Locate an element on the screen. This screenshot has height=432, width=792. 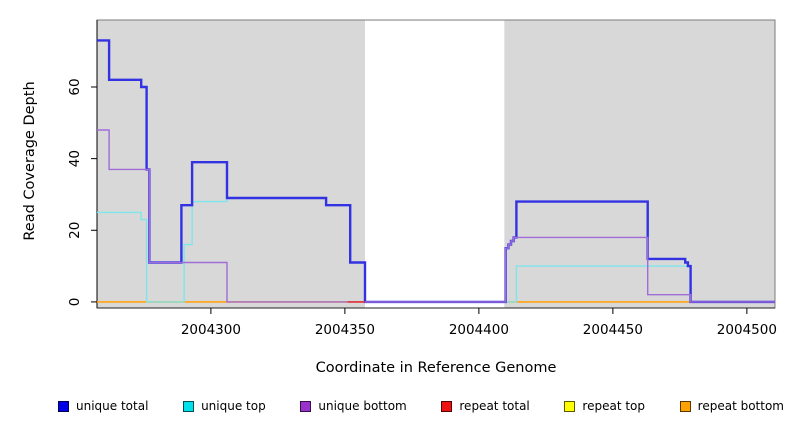
x-axis-tick-label: 2004500 is located at coordinates (747, 330).